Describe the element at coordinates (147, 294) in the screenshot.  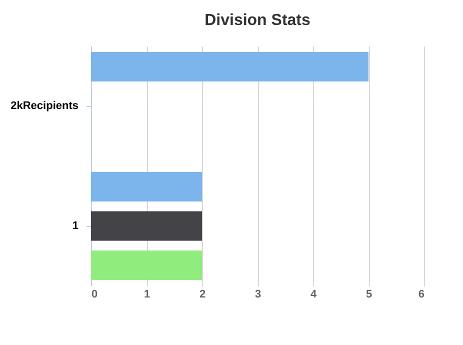
I see `x-tick-label: 1` at that location.